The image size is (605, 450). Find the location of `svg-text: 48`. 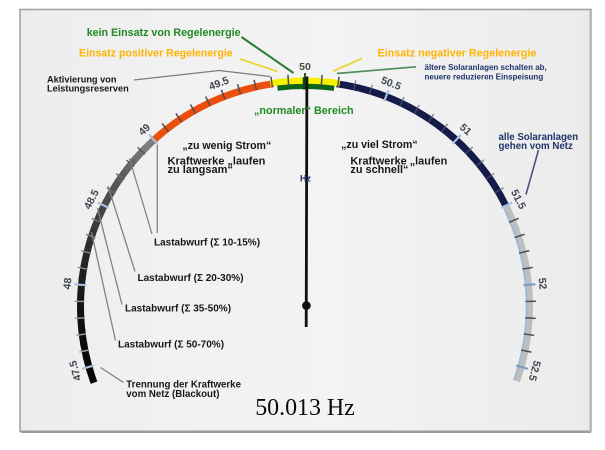

svg-text: 48 is located at coordinates (67, 283).